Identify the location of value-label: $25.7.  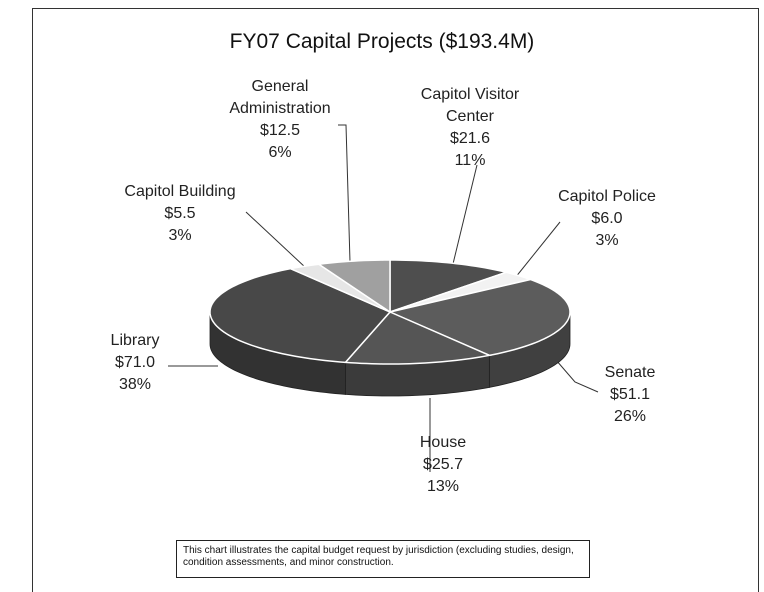
(443, 464).